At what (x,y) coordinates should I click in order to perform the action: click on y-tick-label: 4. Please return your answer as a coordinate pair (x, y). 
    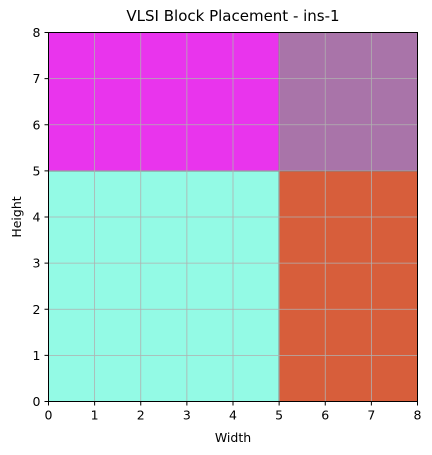
    Looking at the image, I should click on (37, 217).